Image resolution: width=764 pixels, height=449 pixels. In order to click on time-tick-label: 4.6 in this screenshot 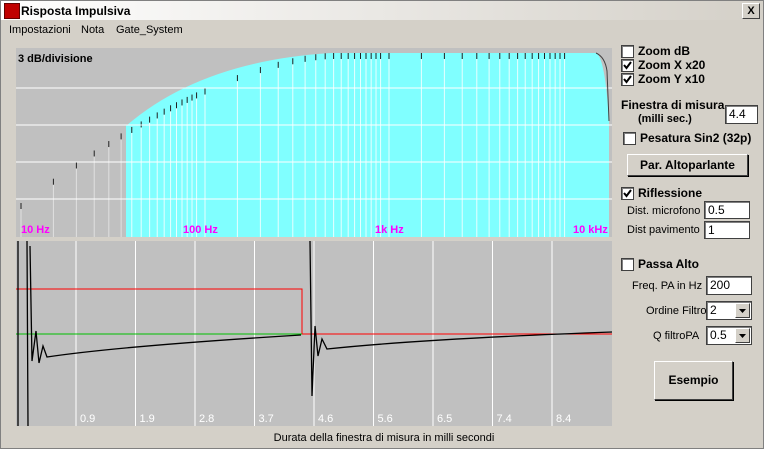, I will do `click(325, 419)`.